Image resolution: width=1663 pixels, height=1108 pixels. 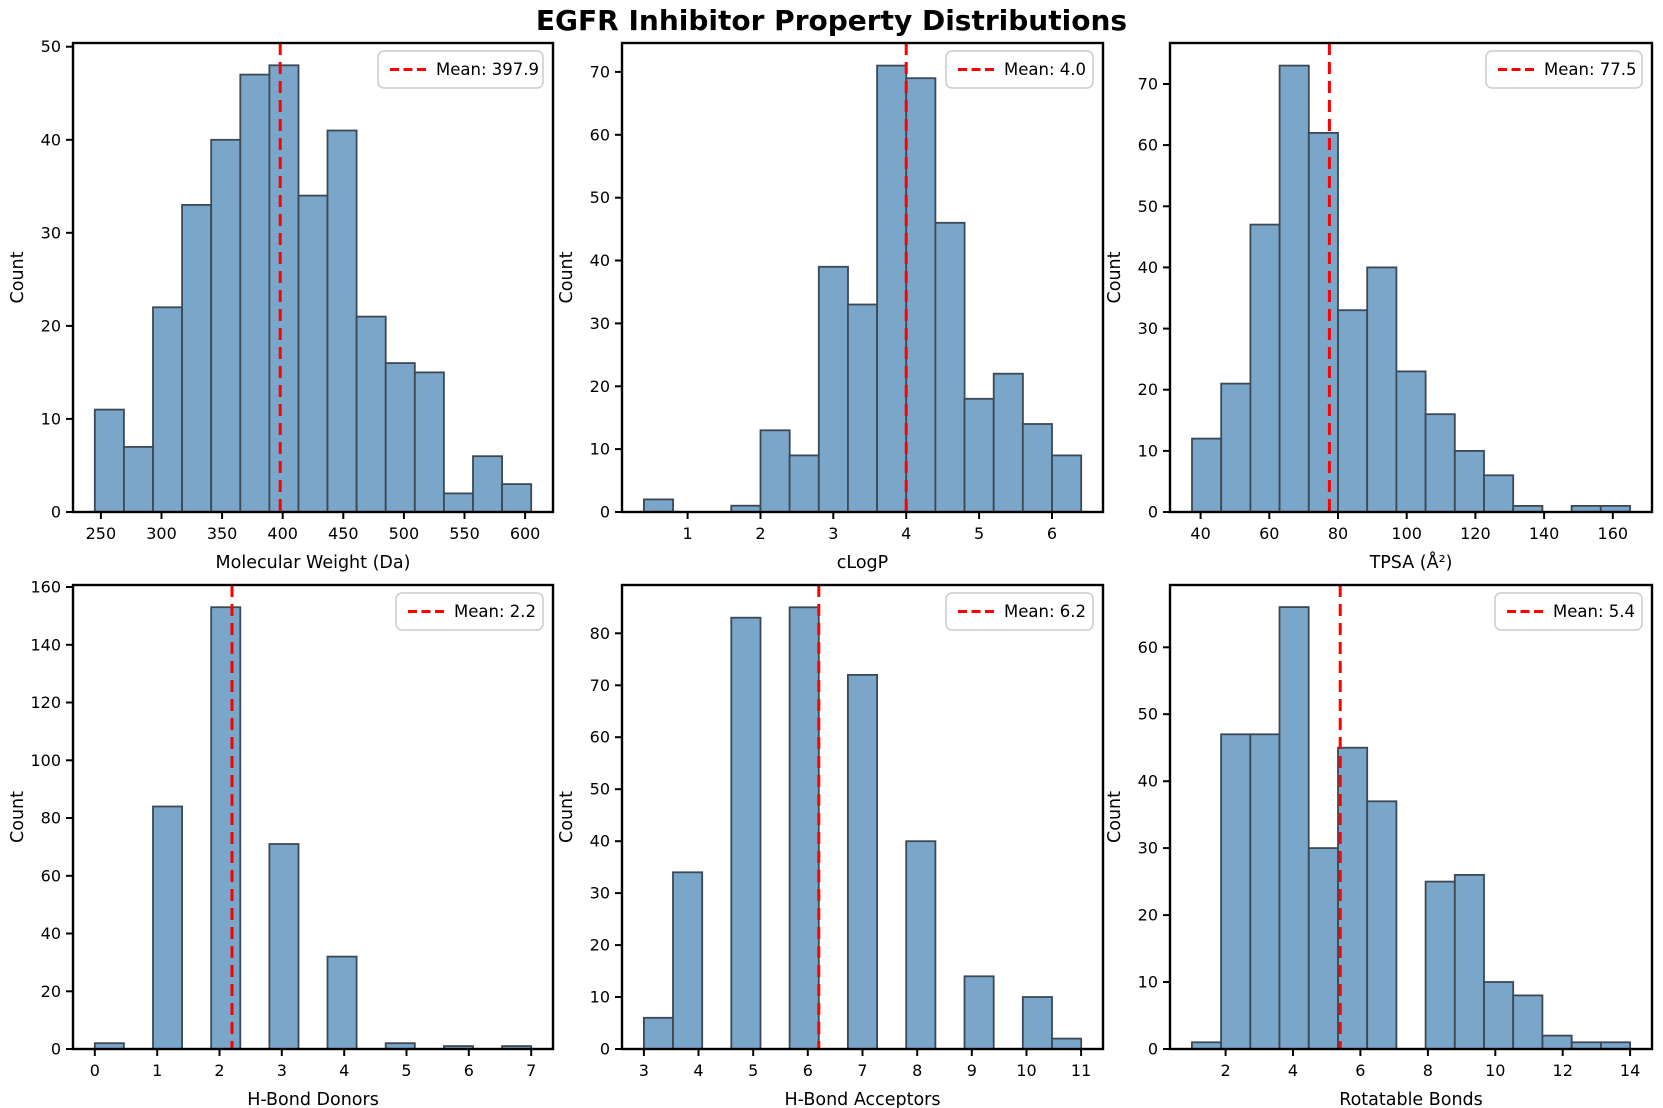 I want to click on x-axis-label: H-Bond Donors, so click(x=313, y=1099).